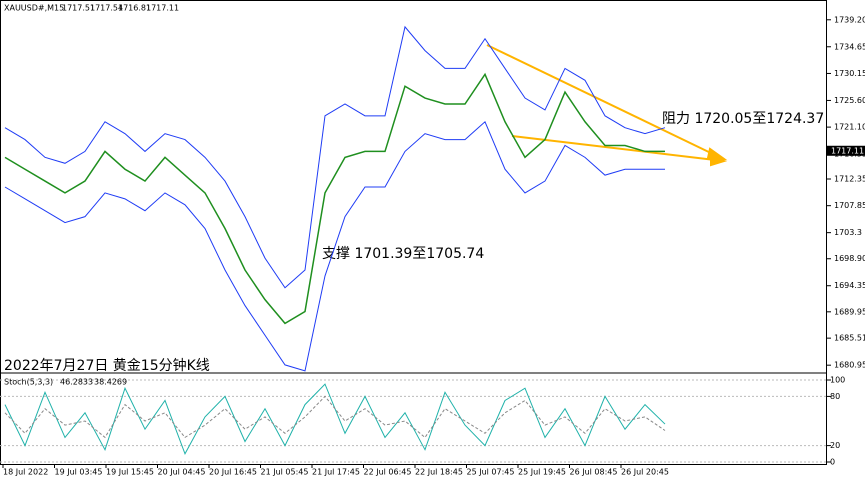 This screenshot has width=865, height=480. I want to click on current-price-box, so click(846, 150).